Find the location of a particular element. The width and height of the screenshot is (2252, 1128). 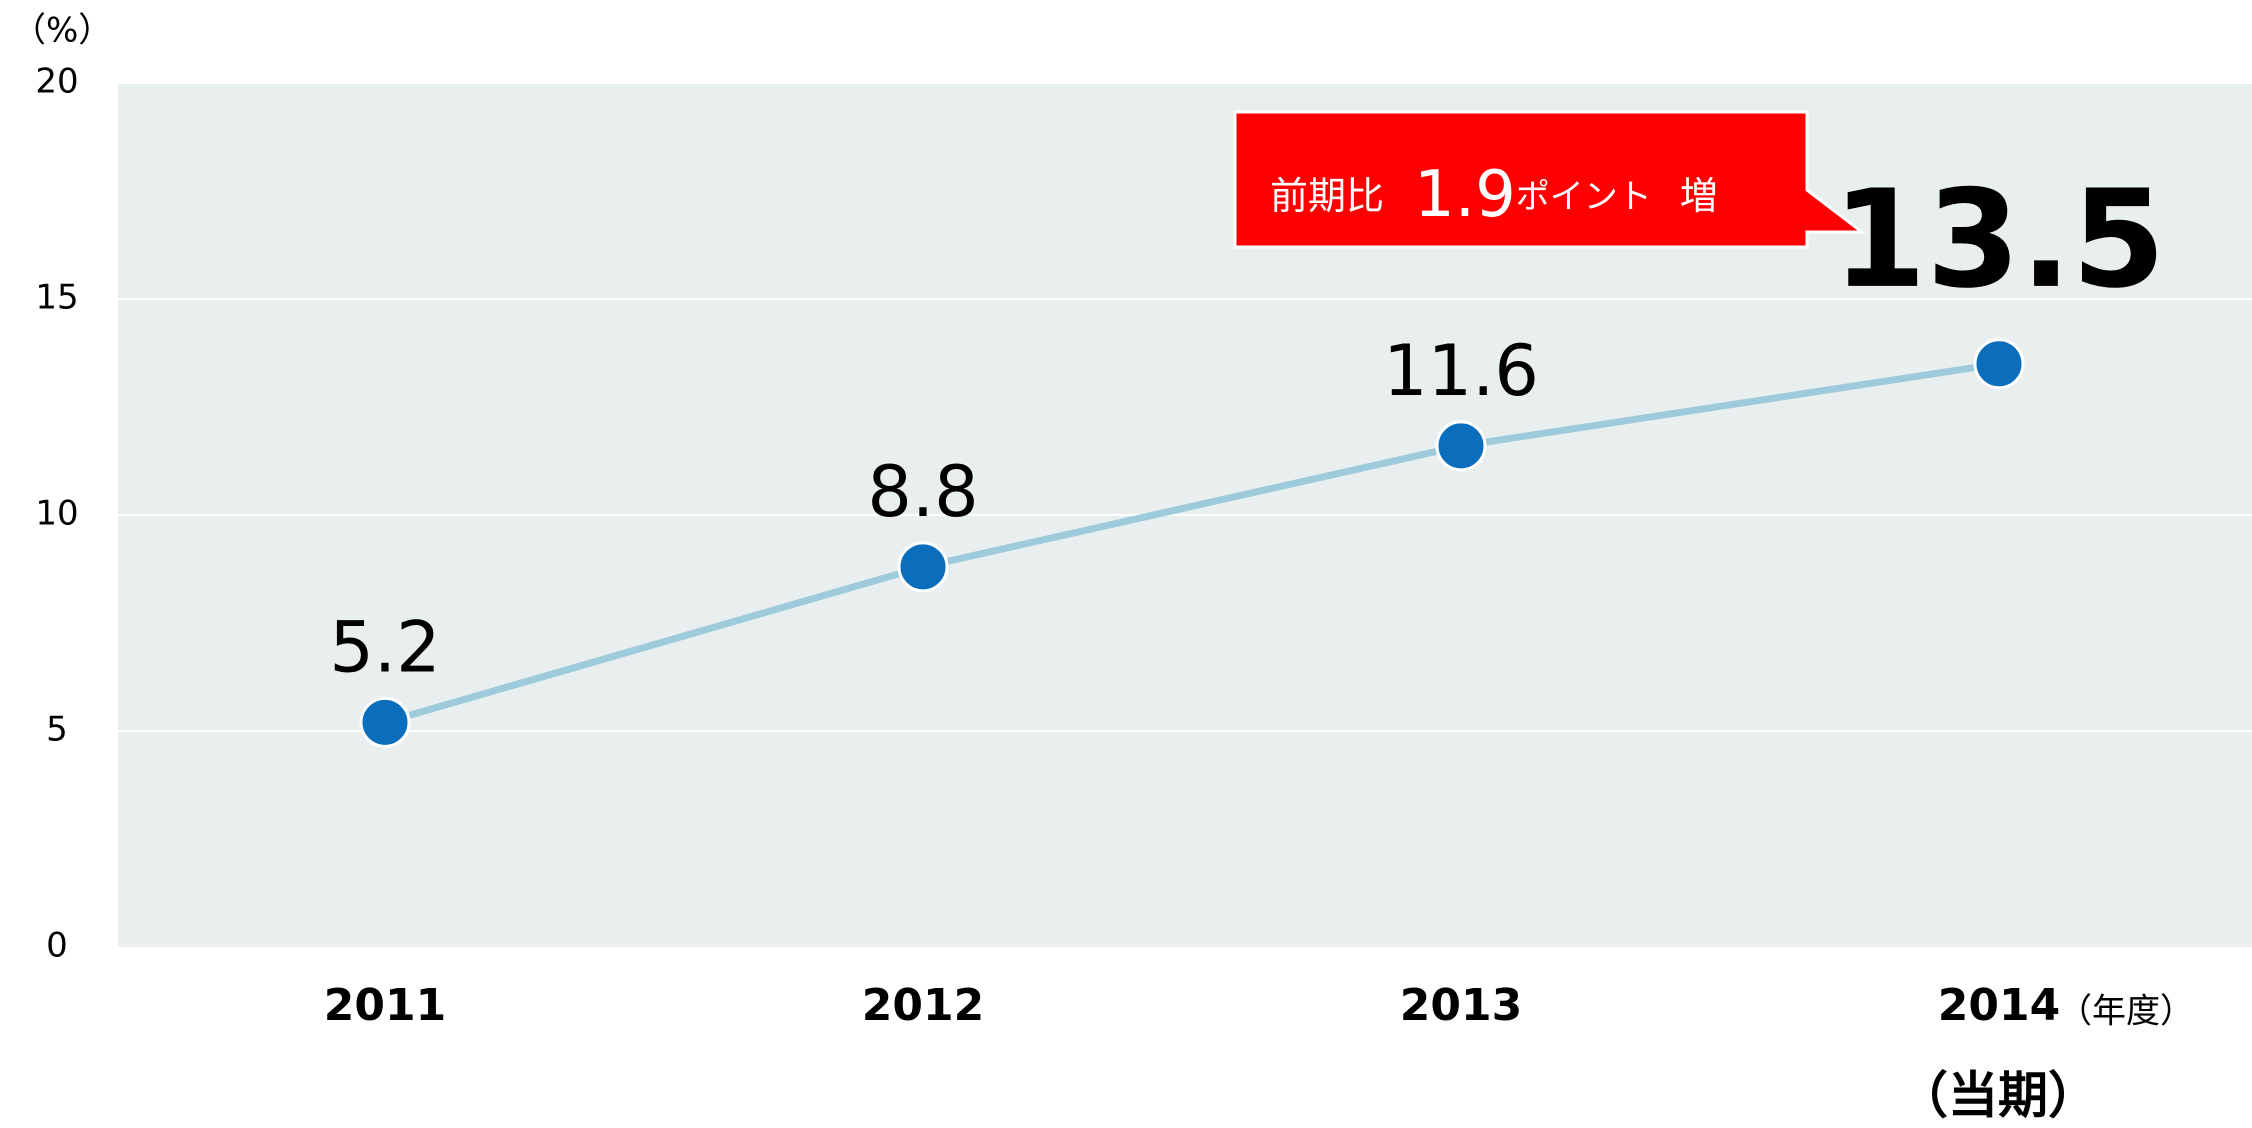

x-tick-label: 2012 is located at coordinates (923, 1005).